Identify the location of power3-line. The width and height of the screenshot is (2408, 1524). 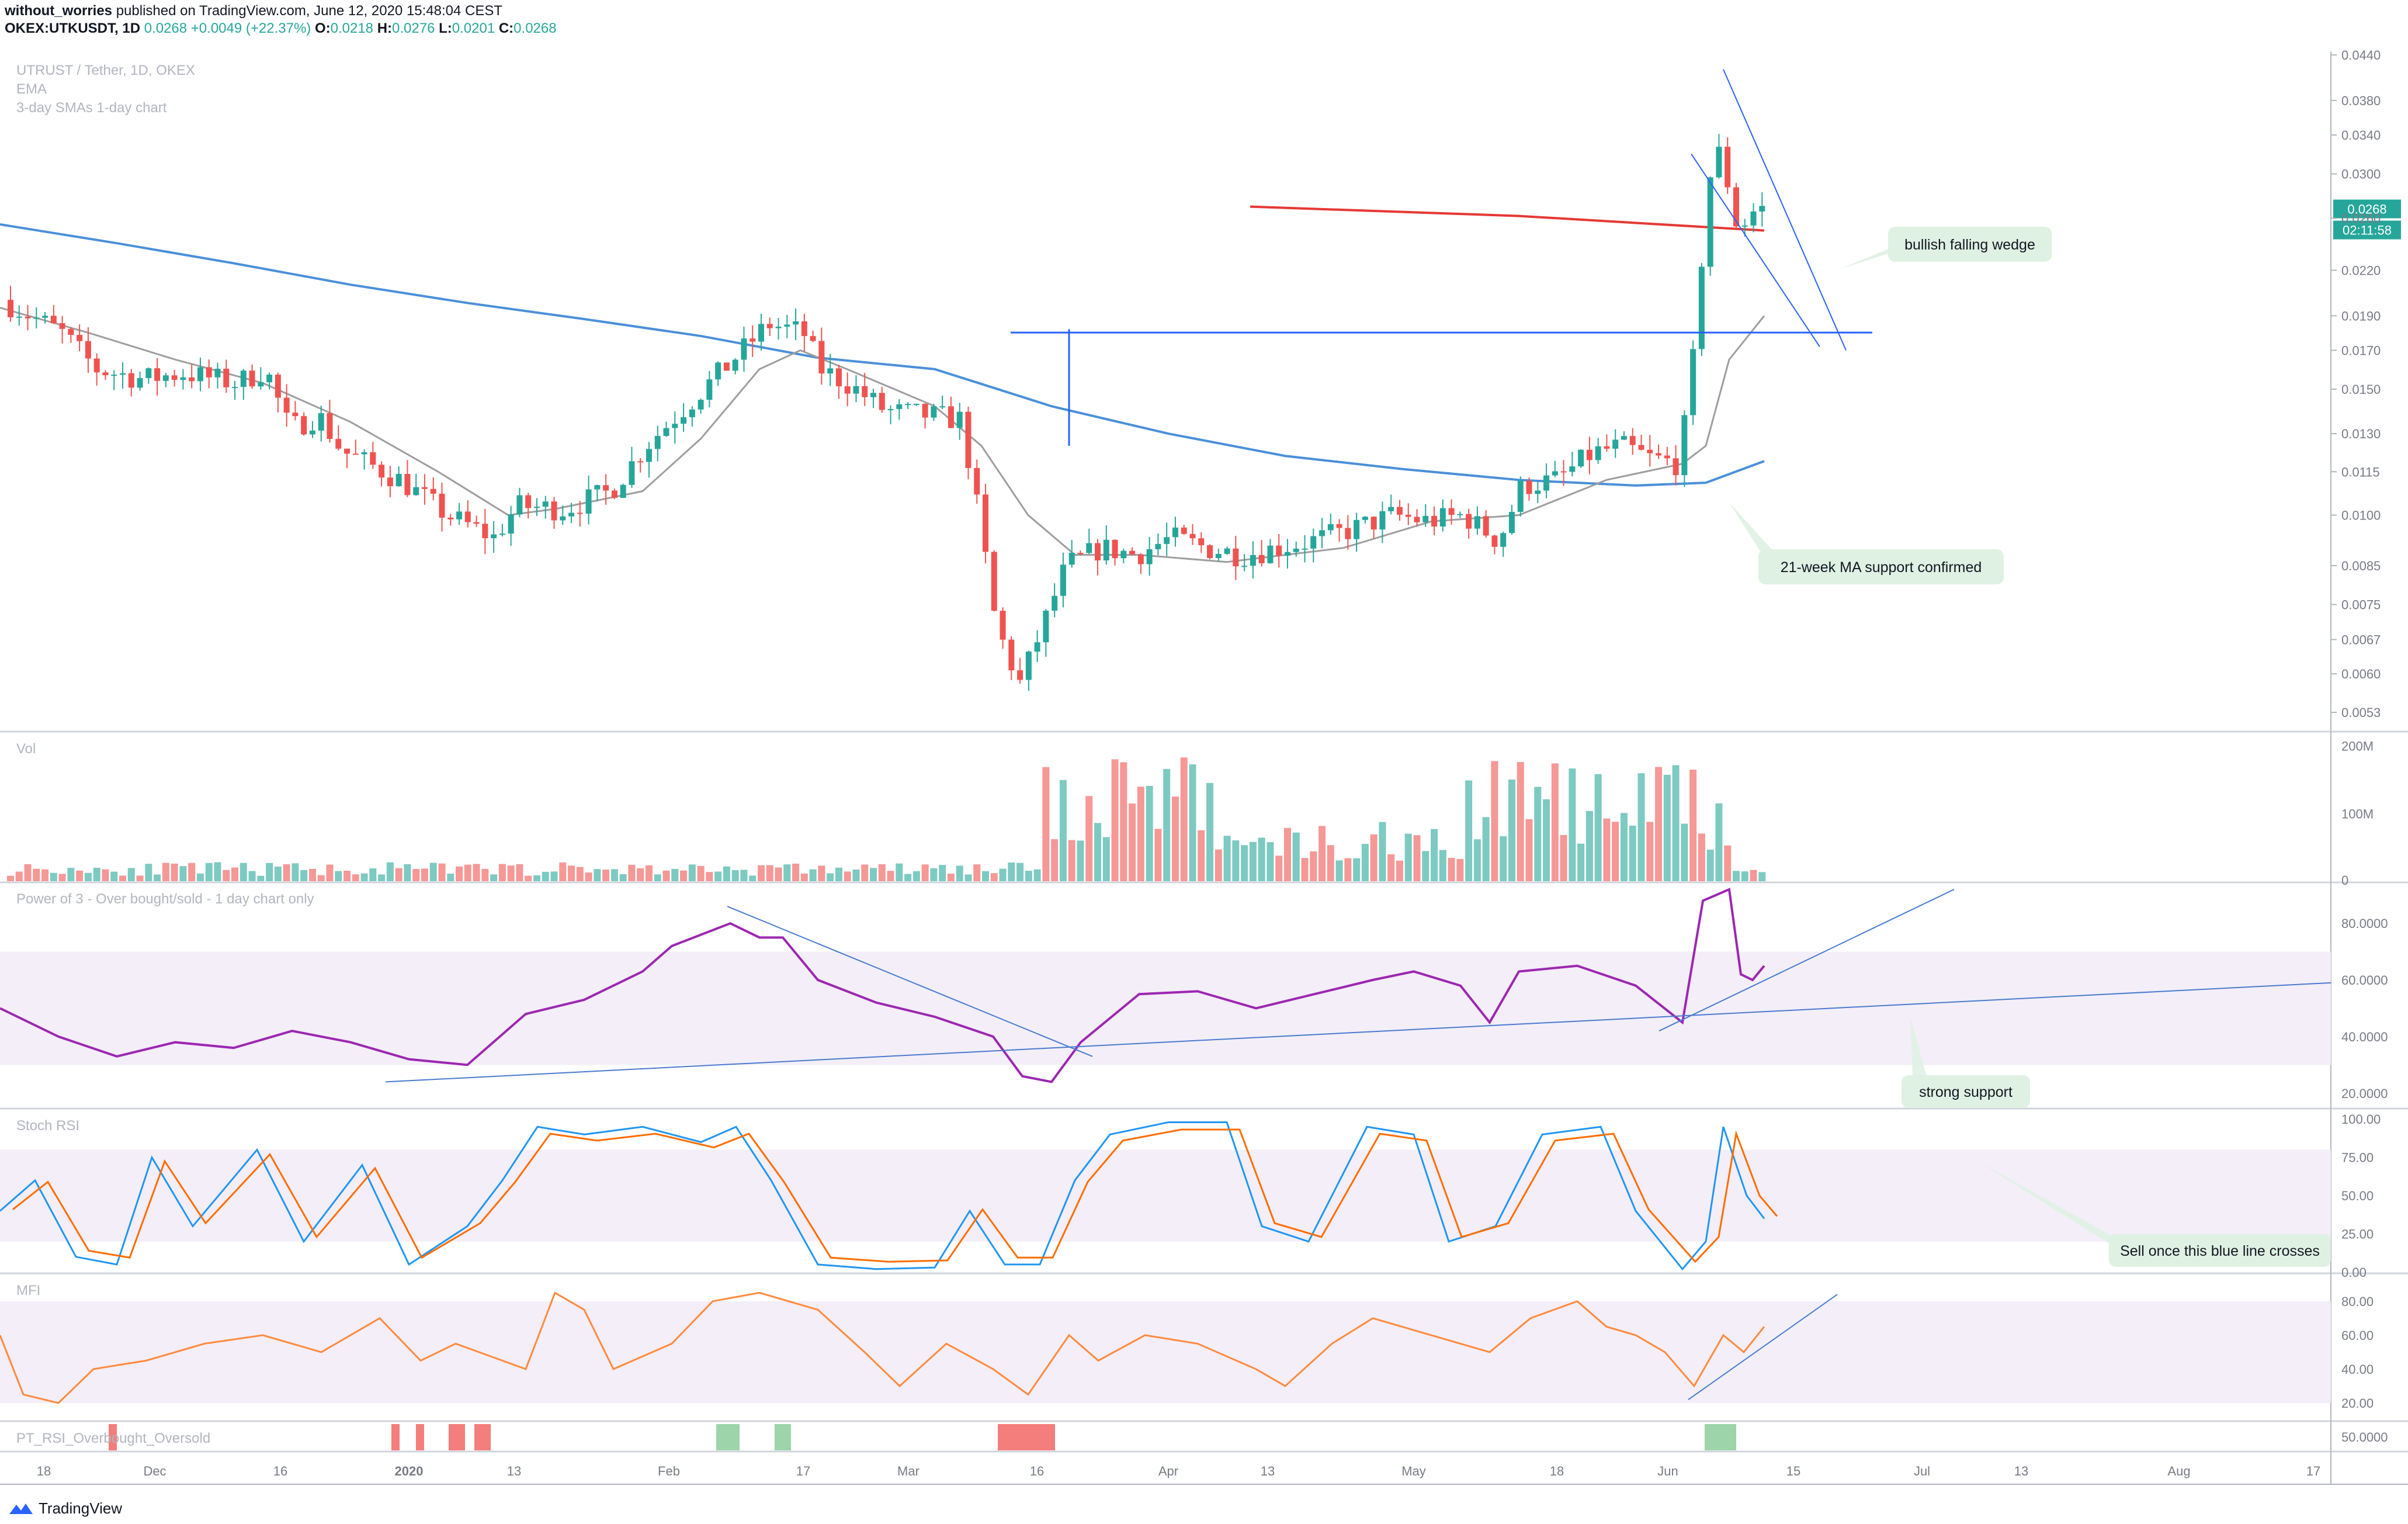
(882, 985).